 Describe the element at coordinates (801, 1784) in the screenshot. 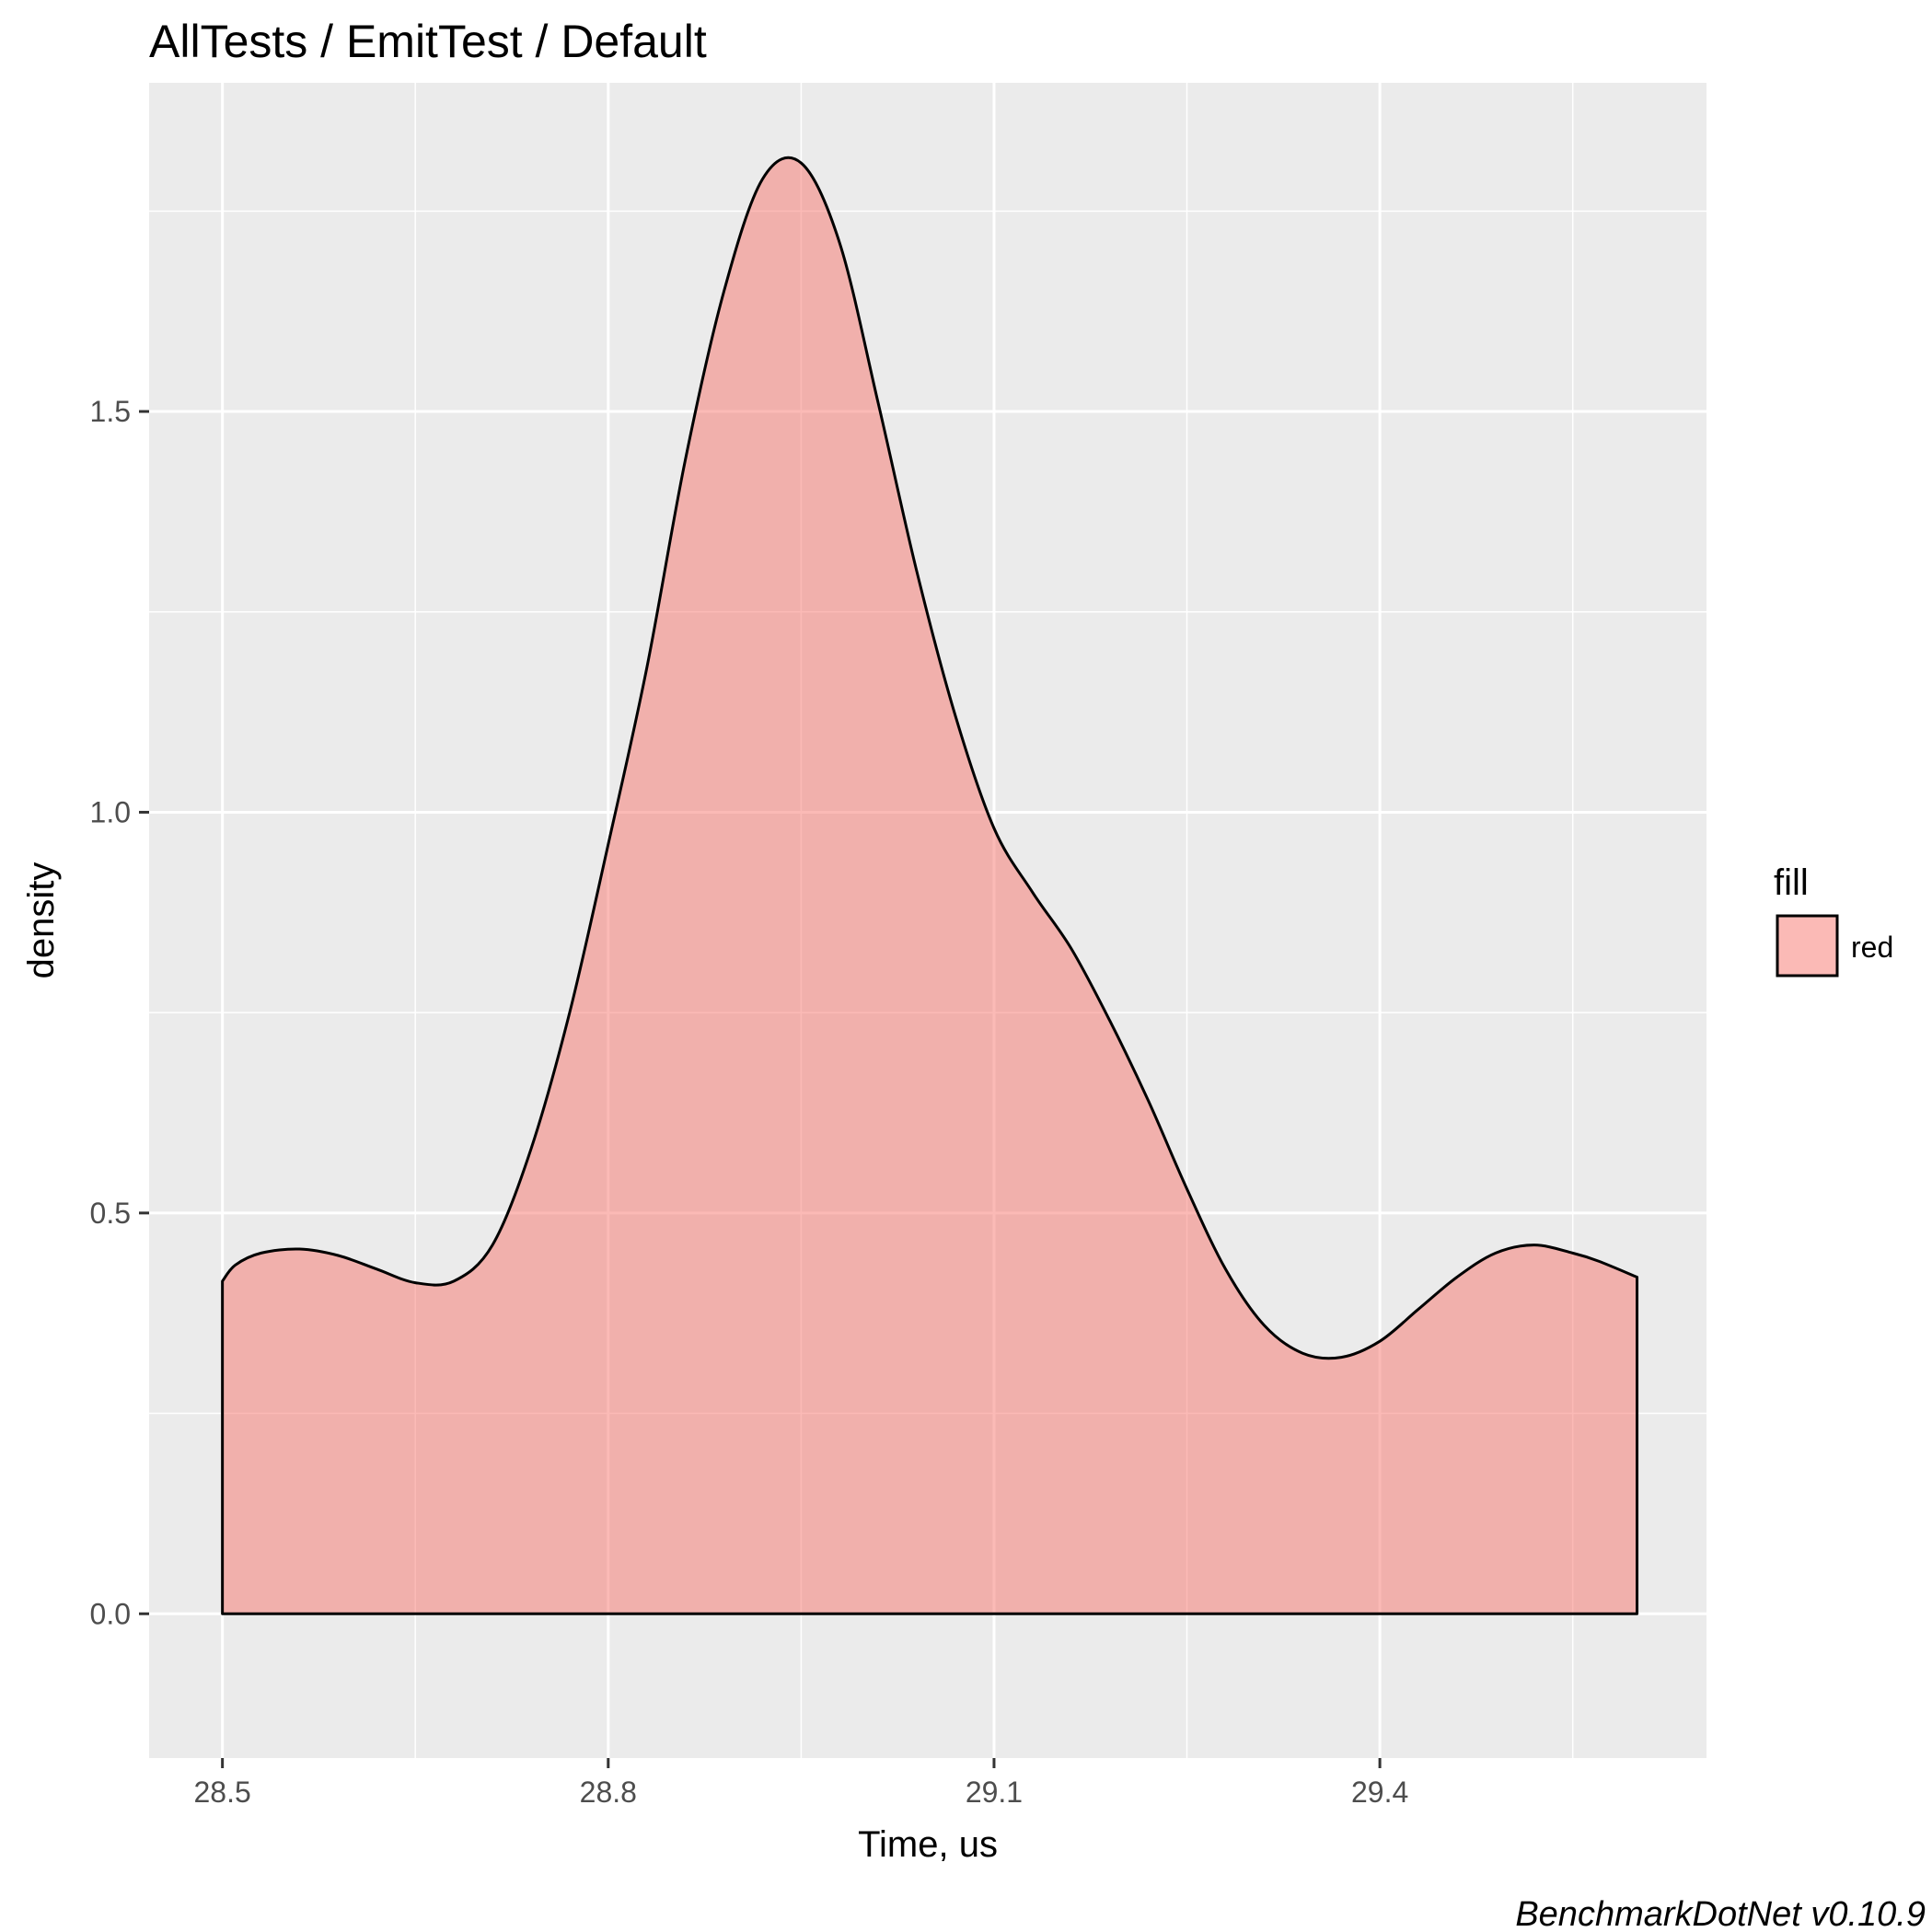

I see `x-axis: 28.5 28.8 29.1 29.4` at that location.